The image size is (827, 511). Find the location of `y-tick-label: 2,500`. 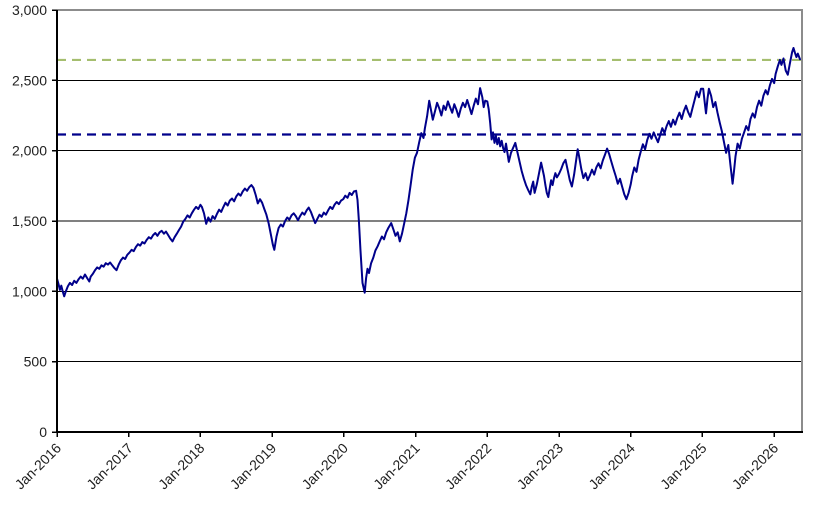

y-tick-label: 2,500 is located at coordinates (29, 80).